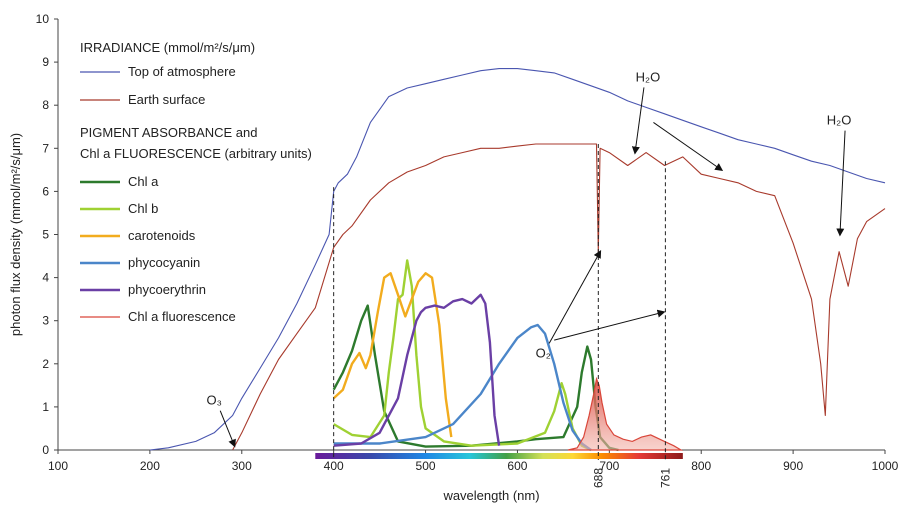 This screenshot has height=505, width=901. Describe the element at coordinates (45, 278) in the screenshot. I see `y-tick-label: 4` at that location.